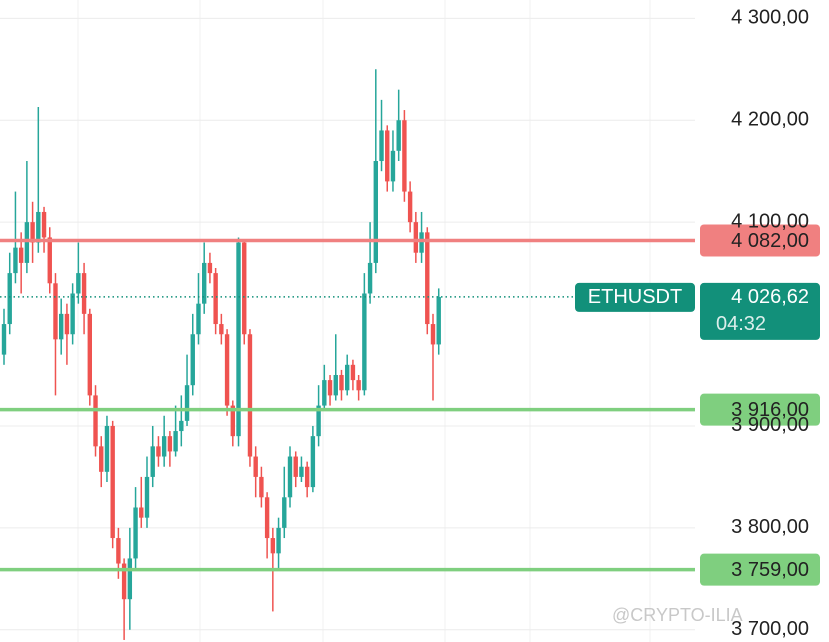  I want to click on y-tick-label: 4 200,00, so click(770, 120).